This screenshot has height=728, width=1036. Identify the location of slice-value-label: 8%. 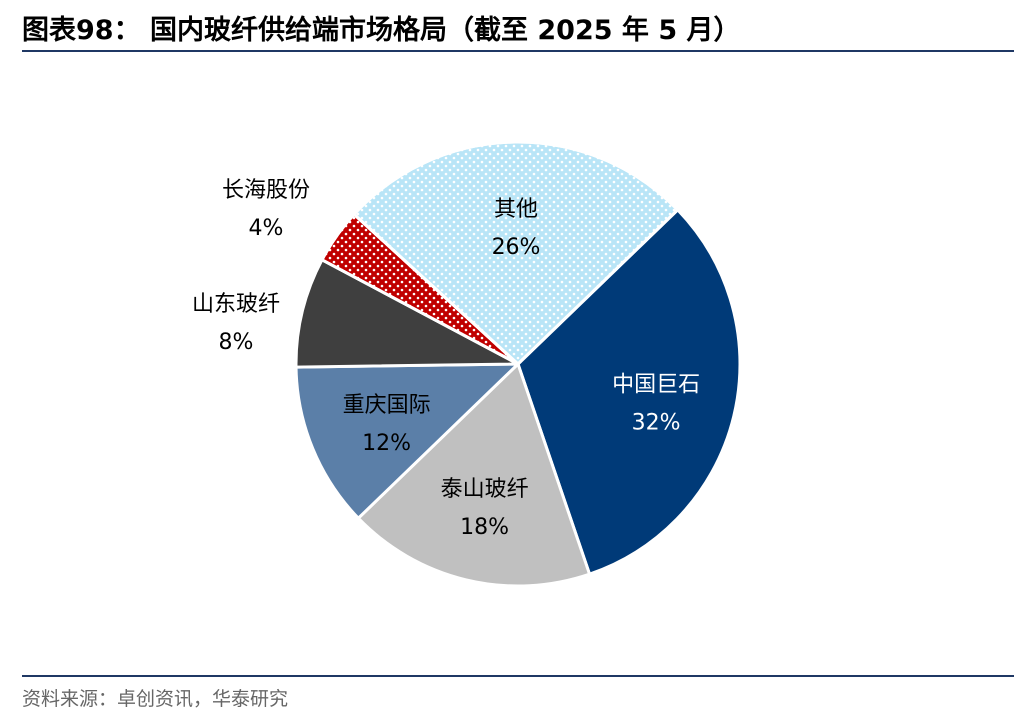
(236, 342).